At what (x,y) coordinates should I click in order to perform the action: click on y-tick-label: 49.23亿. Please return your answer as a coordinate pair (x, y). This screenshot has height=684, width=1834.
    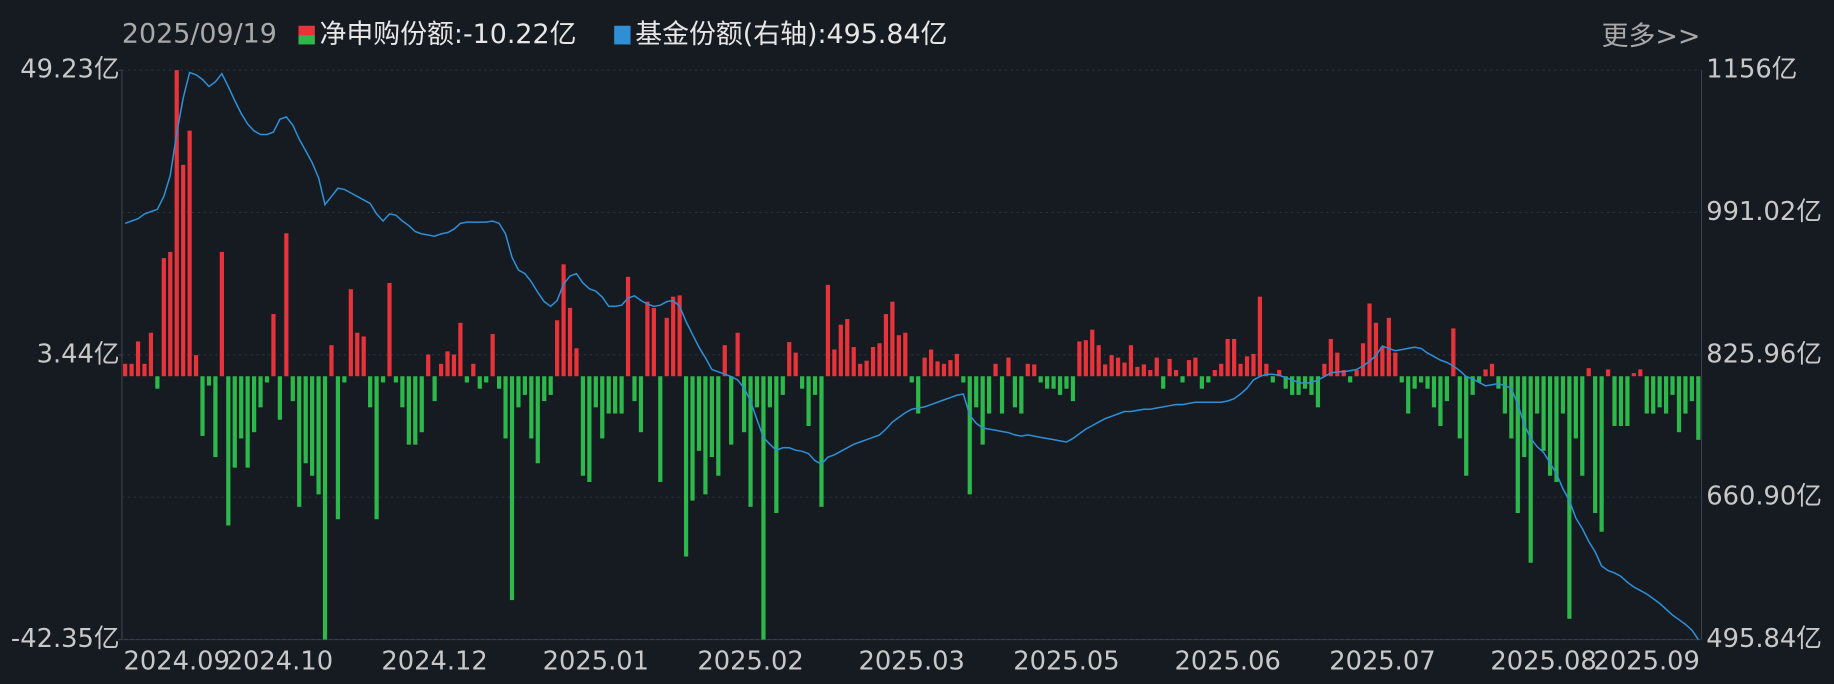
    Looking at the image, I should click on (69, 70).